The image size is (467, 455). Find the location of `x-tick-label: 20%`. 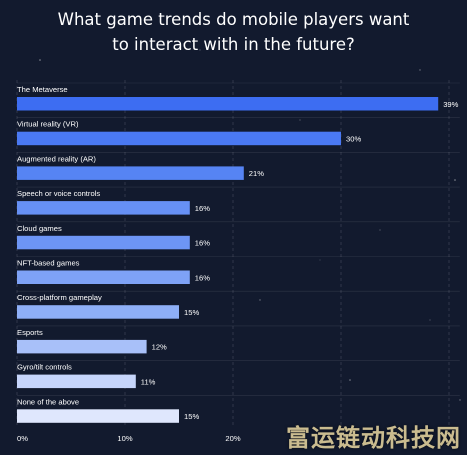

x-tick-label: 20% is located at coordinates (232, 438).